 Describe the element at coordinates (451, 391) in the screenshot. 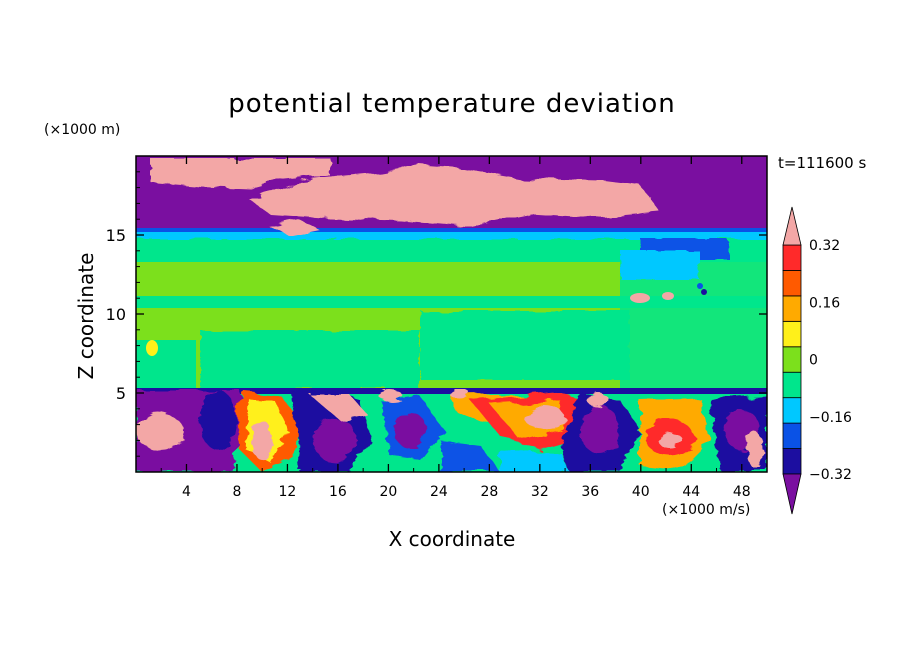

I see `field-band-lower-cyan` at that location.